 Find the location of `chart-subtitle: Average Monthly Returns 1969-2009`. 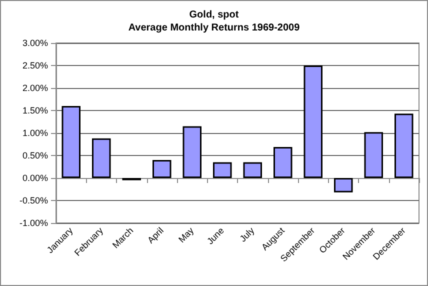

chart-subtitle: Average Monthly Returns 1969-2009 is located at coordinates (214, 28).